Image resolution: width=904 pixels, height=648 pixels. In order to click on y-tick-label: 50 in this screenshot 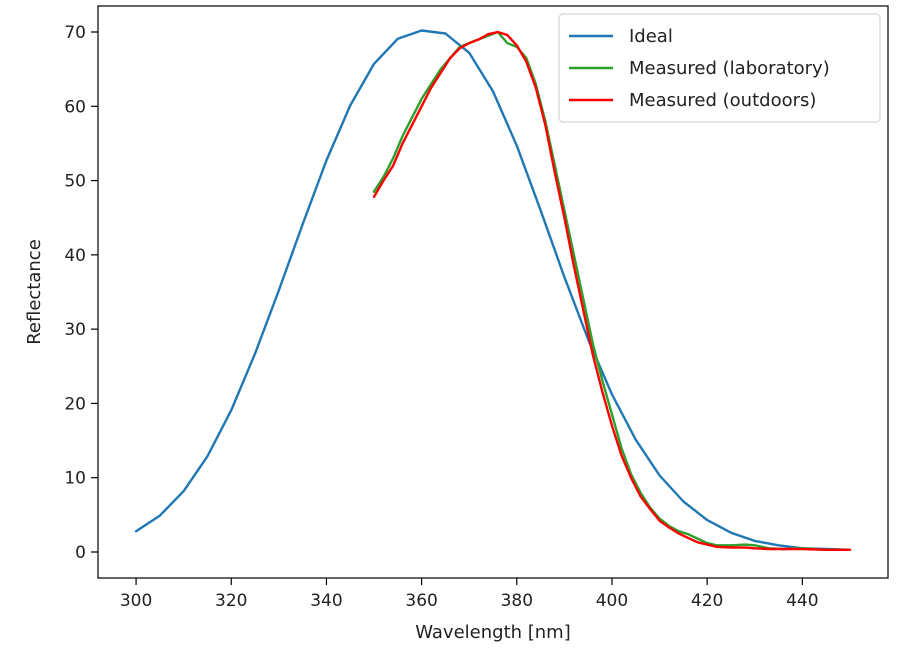, I will do `click(75, 182)`.